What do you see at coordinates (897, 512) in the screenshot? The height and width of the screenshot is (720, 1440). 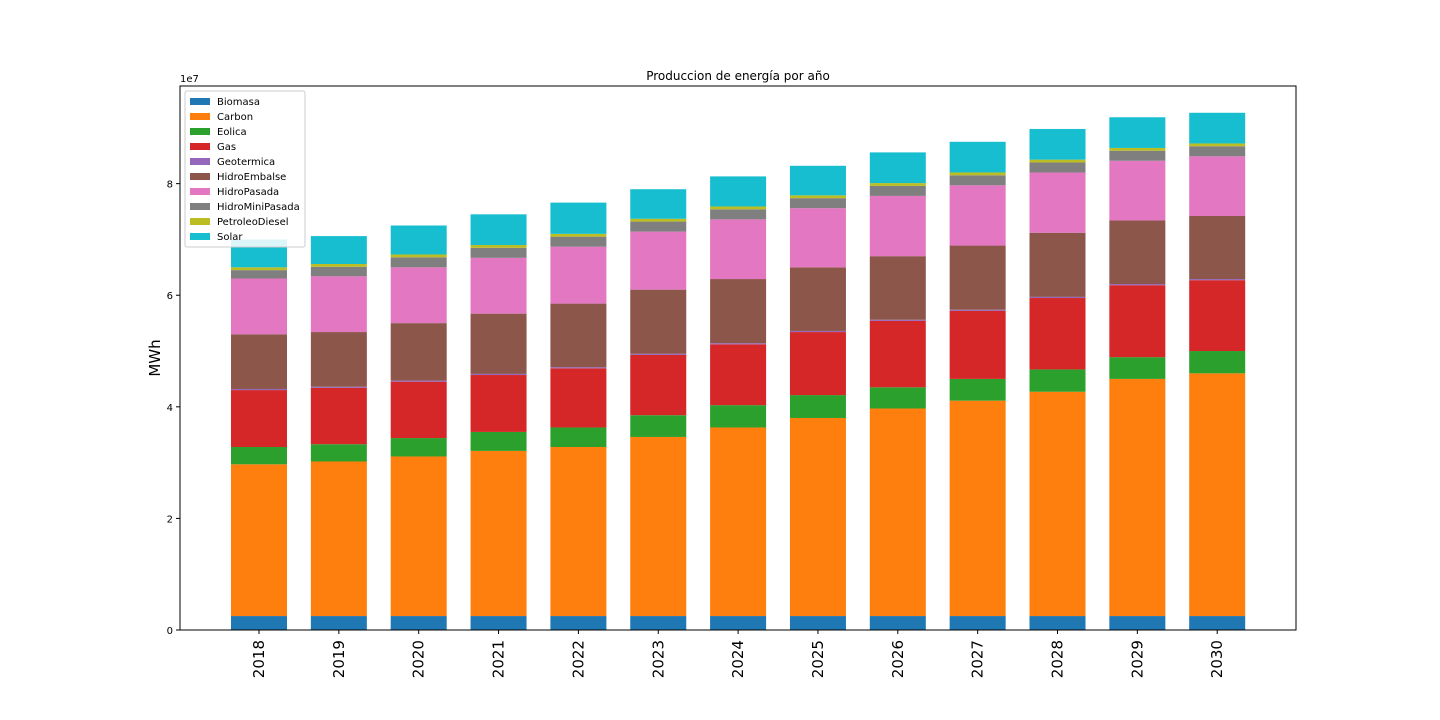 I see `bar-carbon-2026` at bounding box center [897, 512].